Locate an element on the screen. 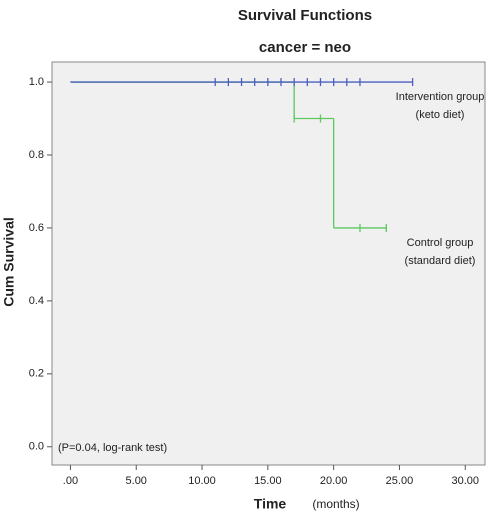 The image size is (490, 518). x-tick-label: 25.00 is located at coordinates (400, 481).